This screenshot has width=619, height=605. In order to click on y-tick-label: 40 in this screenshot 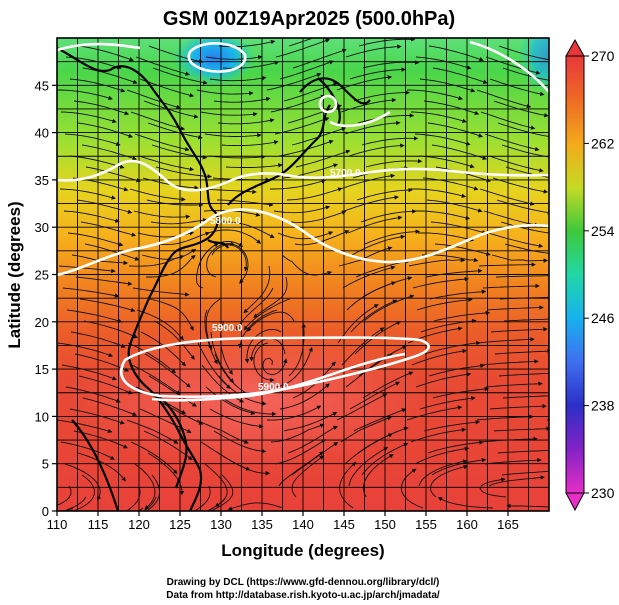, I will do `click(42, 133)`.